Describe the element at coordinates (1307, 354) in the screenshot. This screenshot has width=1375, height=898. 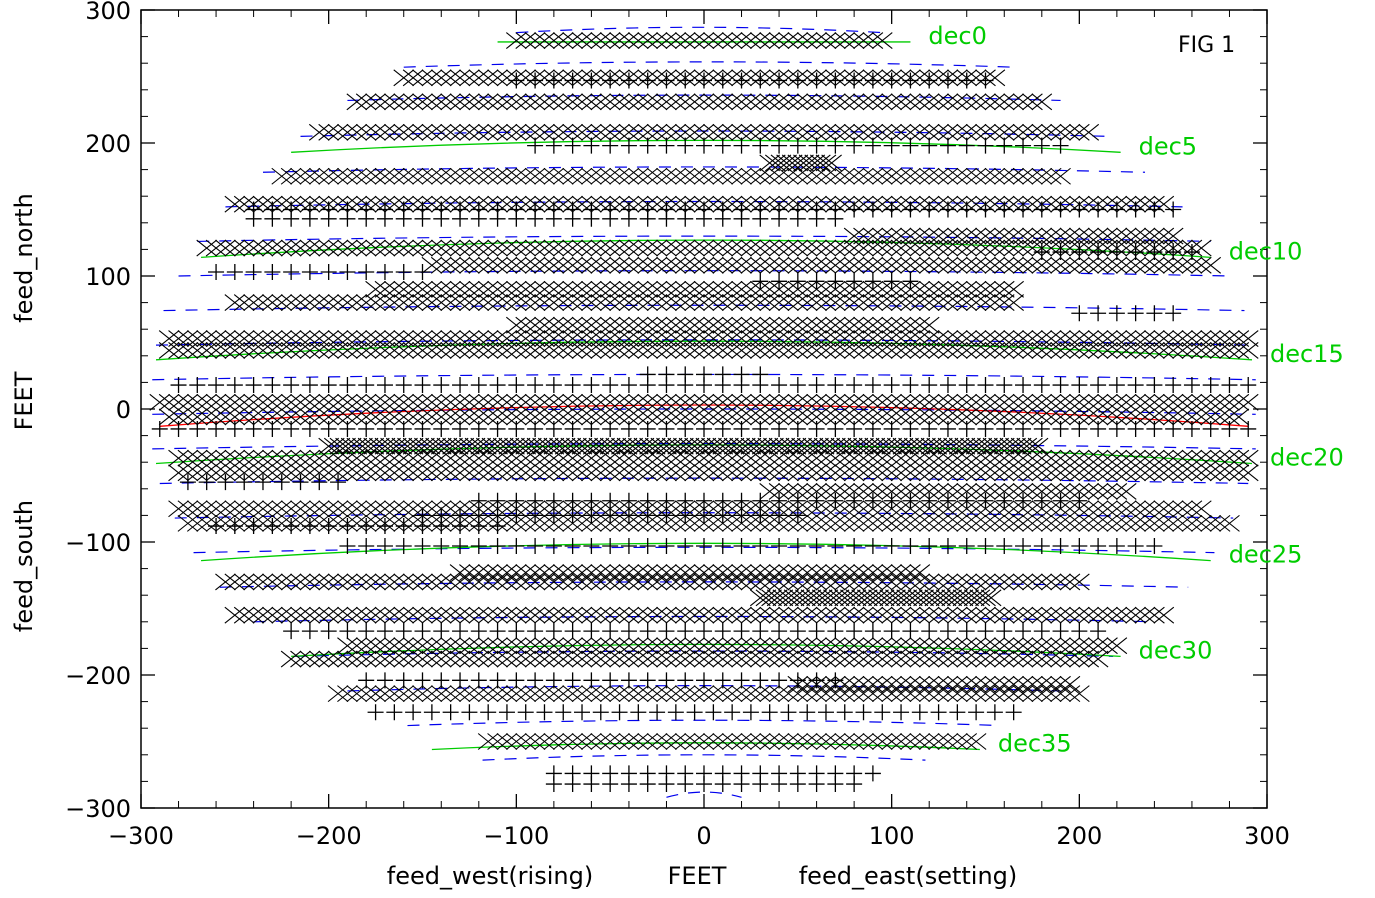
I see `dec-label-dec15: dec15` at that location.